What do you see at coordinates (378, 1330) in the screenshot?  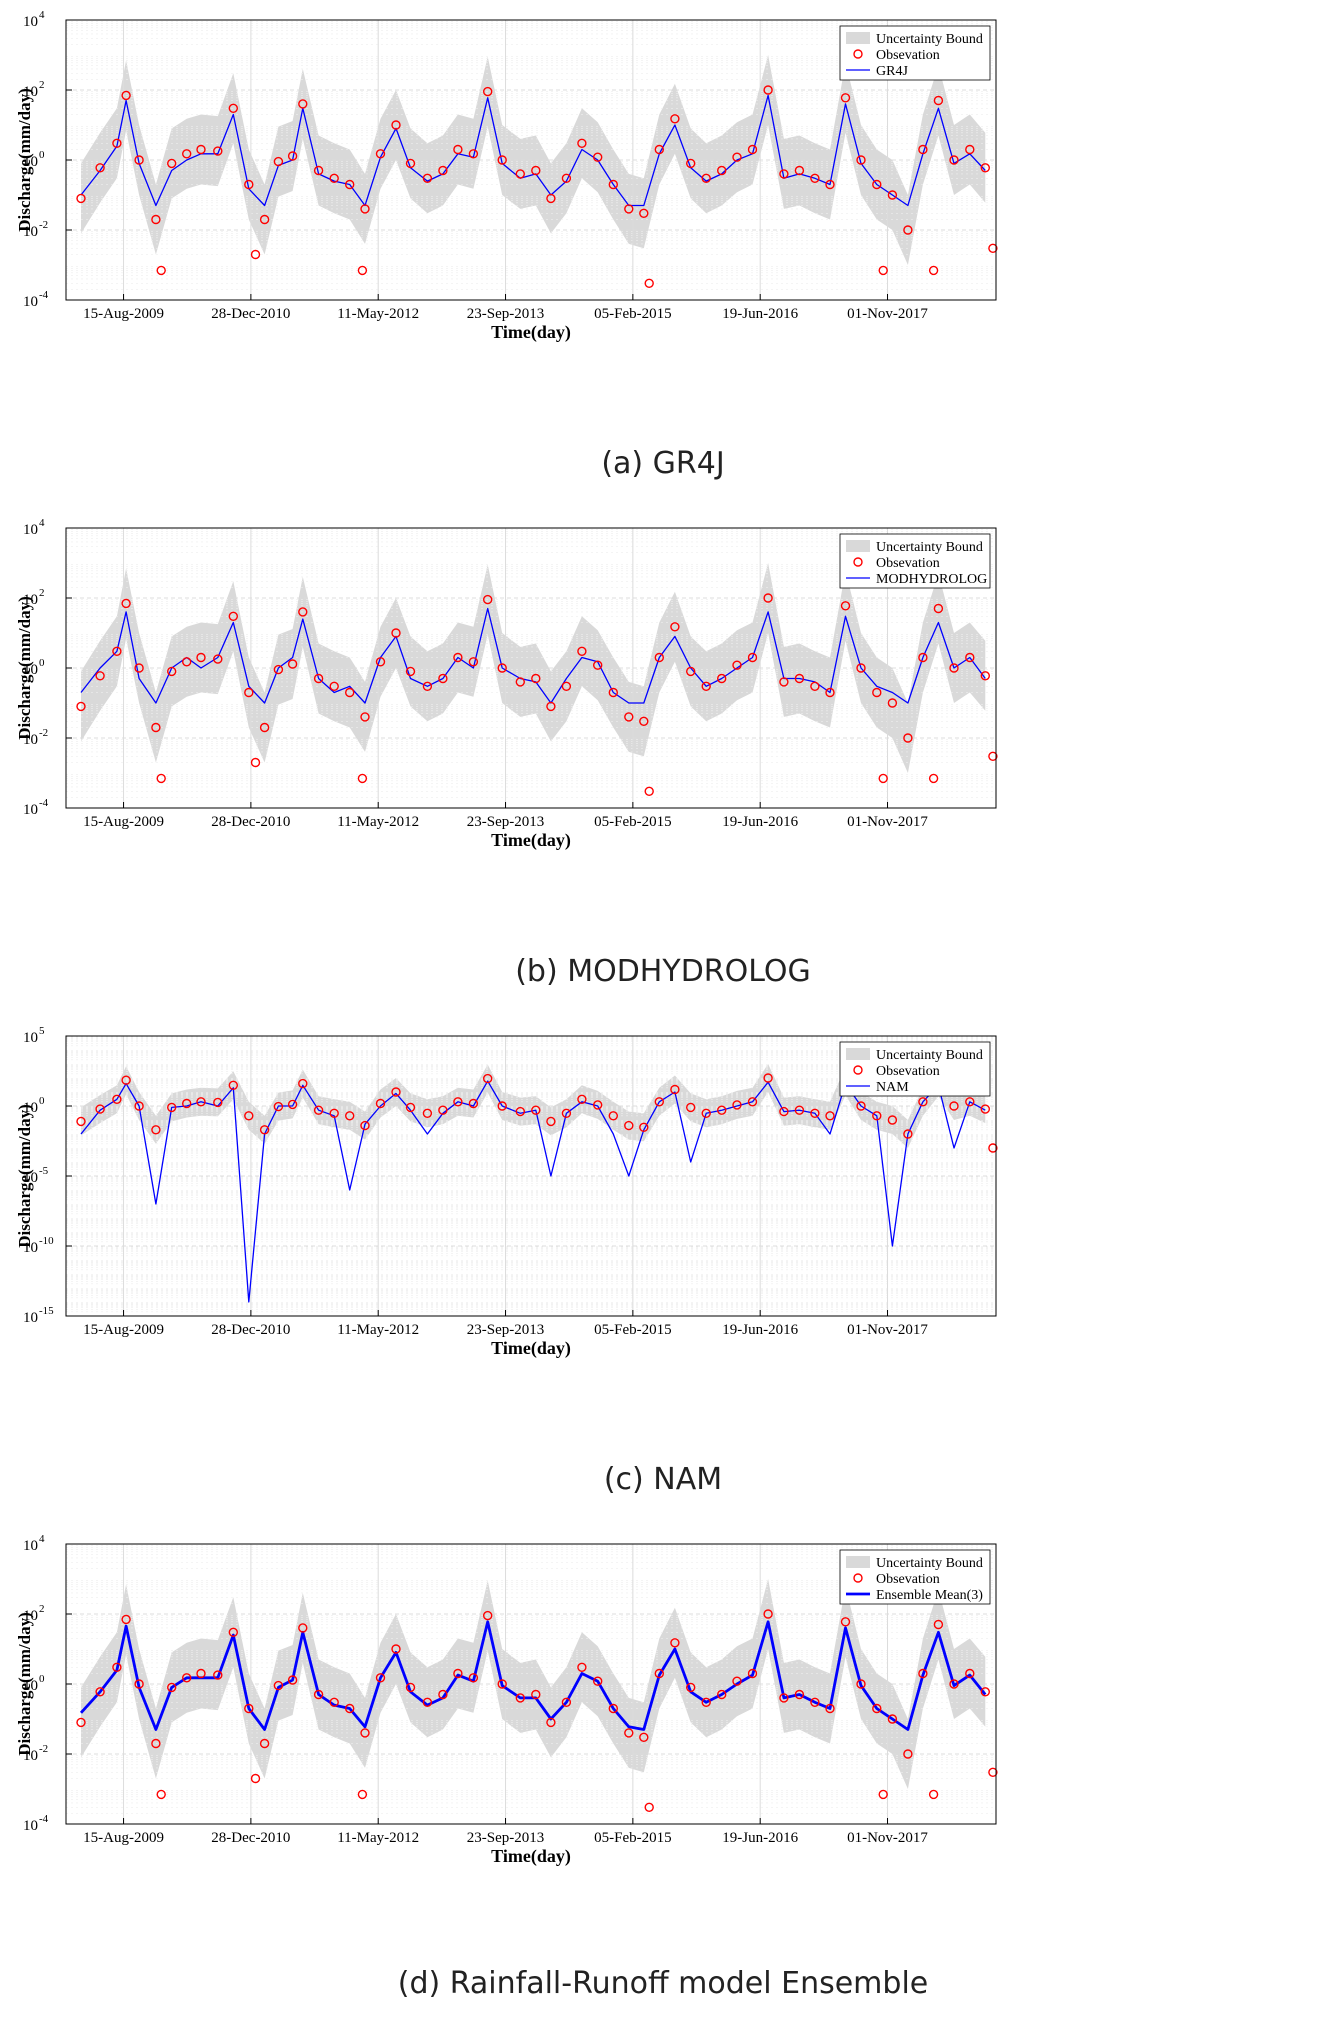 I see `x-tick-label: 11-May-2012` at bounding box center [378, 1330].